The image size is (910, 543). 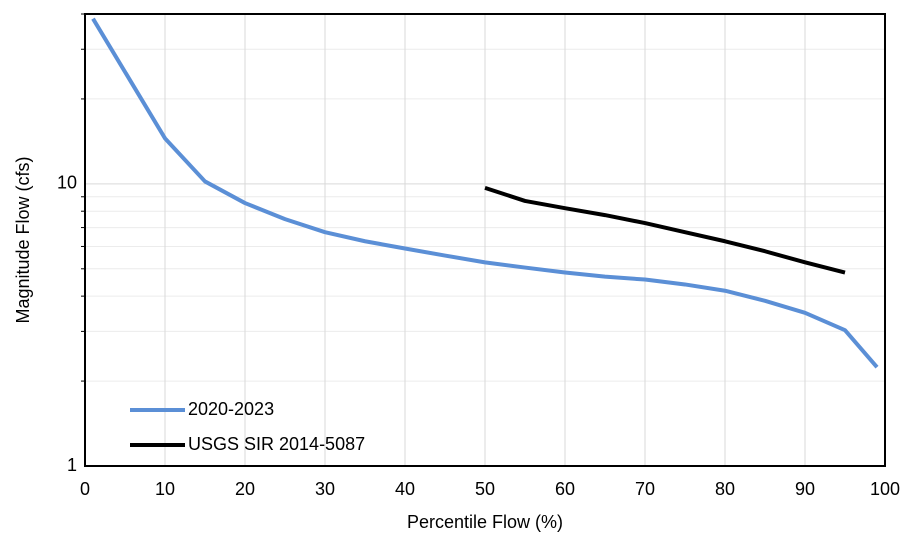 What do you see at coordinates (245, 489) in the screenshot?
I see `x-tick-label: 20` at bounding box center [245, 489].